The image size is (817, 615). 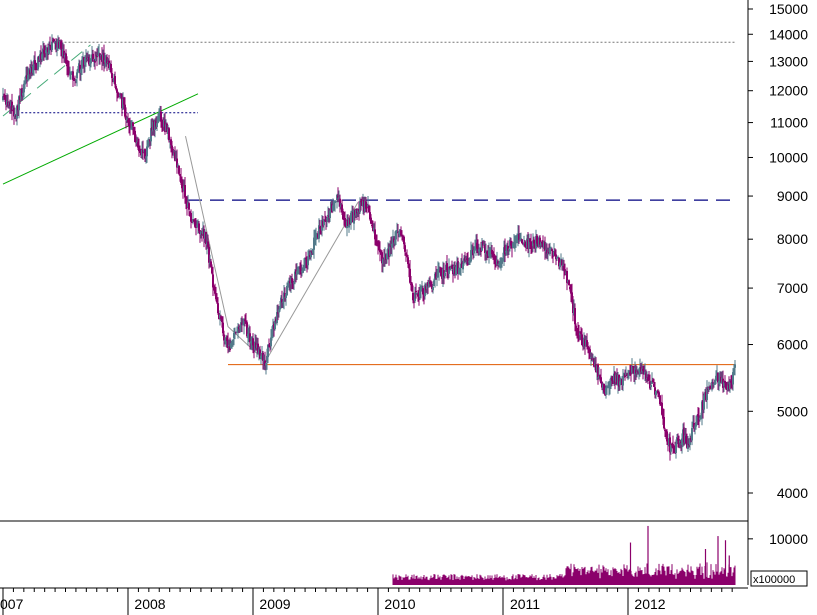 I want to click on price-tick-label: 6000, so click(x=792, y=345).